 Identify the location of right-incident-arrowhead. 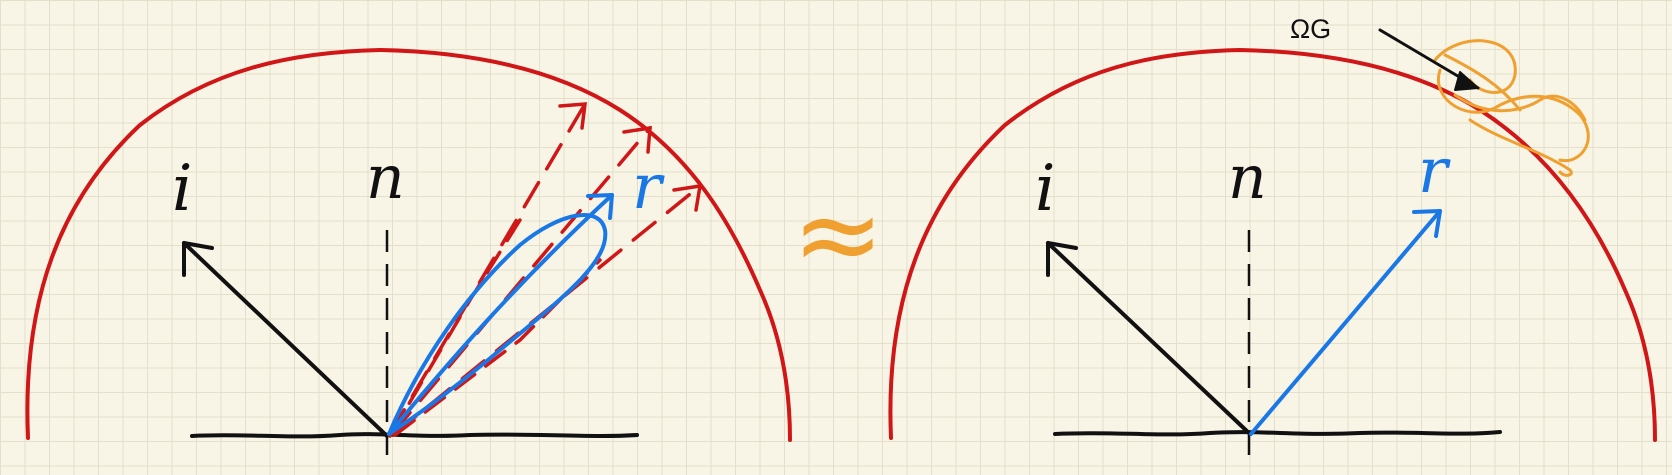
(1062, 259).